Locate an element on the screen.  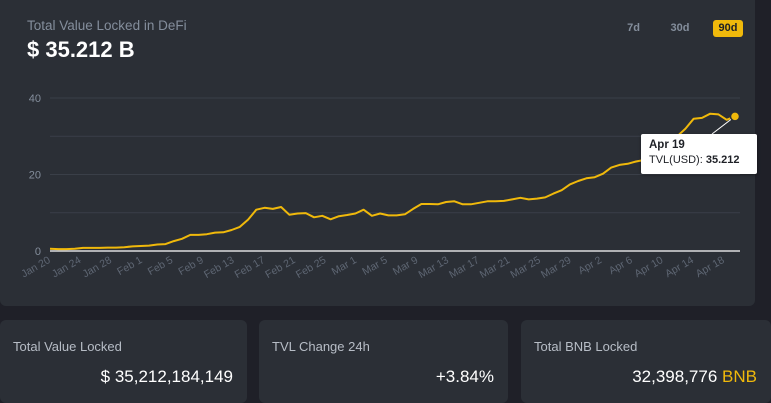
x-tick-label: Apr 18 is located at coordinates (710, 267).